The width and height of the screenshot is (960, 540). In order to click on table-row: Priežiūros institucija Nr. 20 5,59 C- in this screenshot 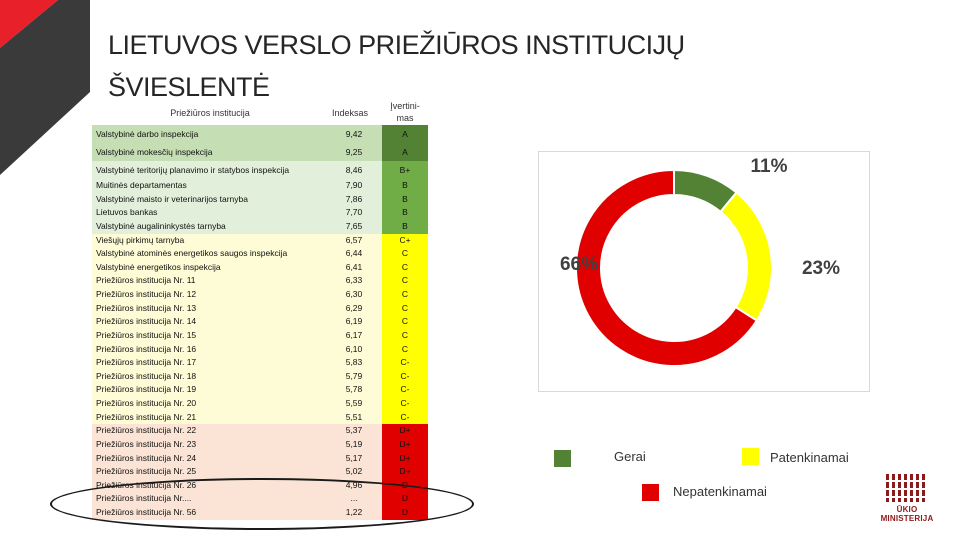, I will do `click(260, 404)`.